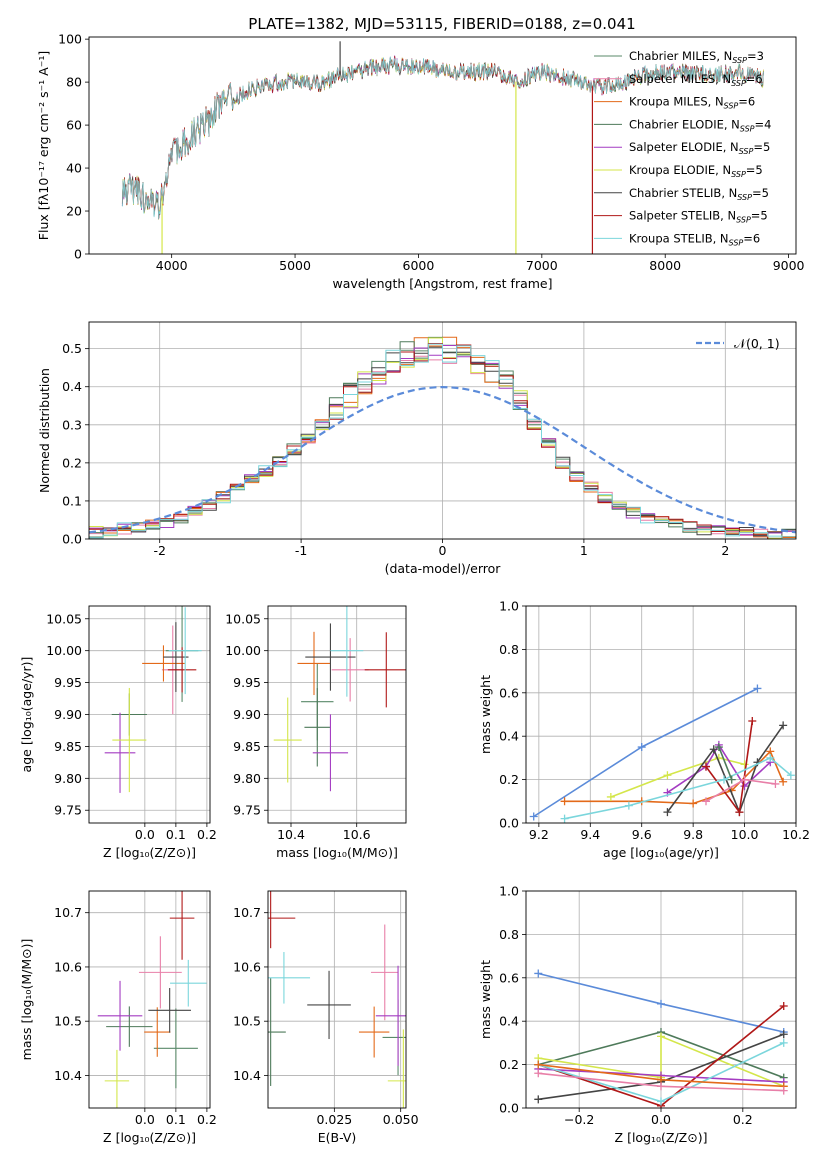 This screenshot has width=819, height=1170. What do you see at coordinates (579, 1119) in the screenshot?
I see `x-tick-label: −0.2` at bounding box center [579, 1119].